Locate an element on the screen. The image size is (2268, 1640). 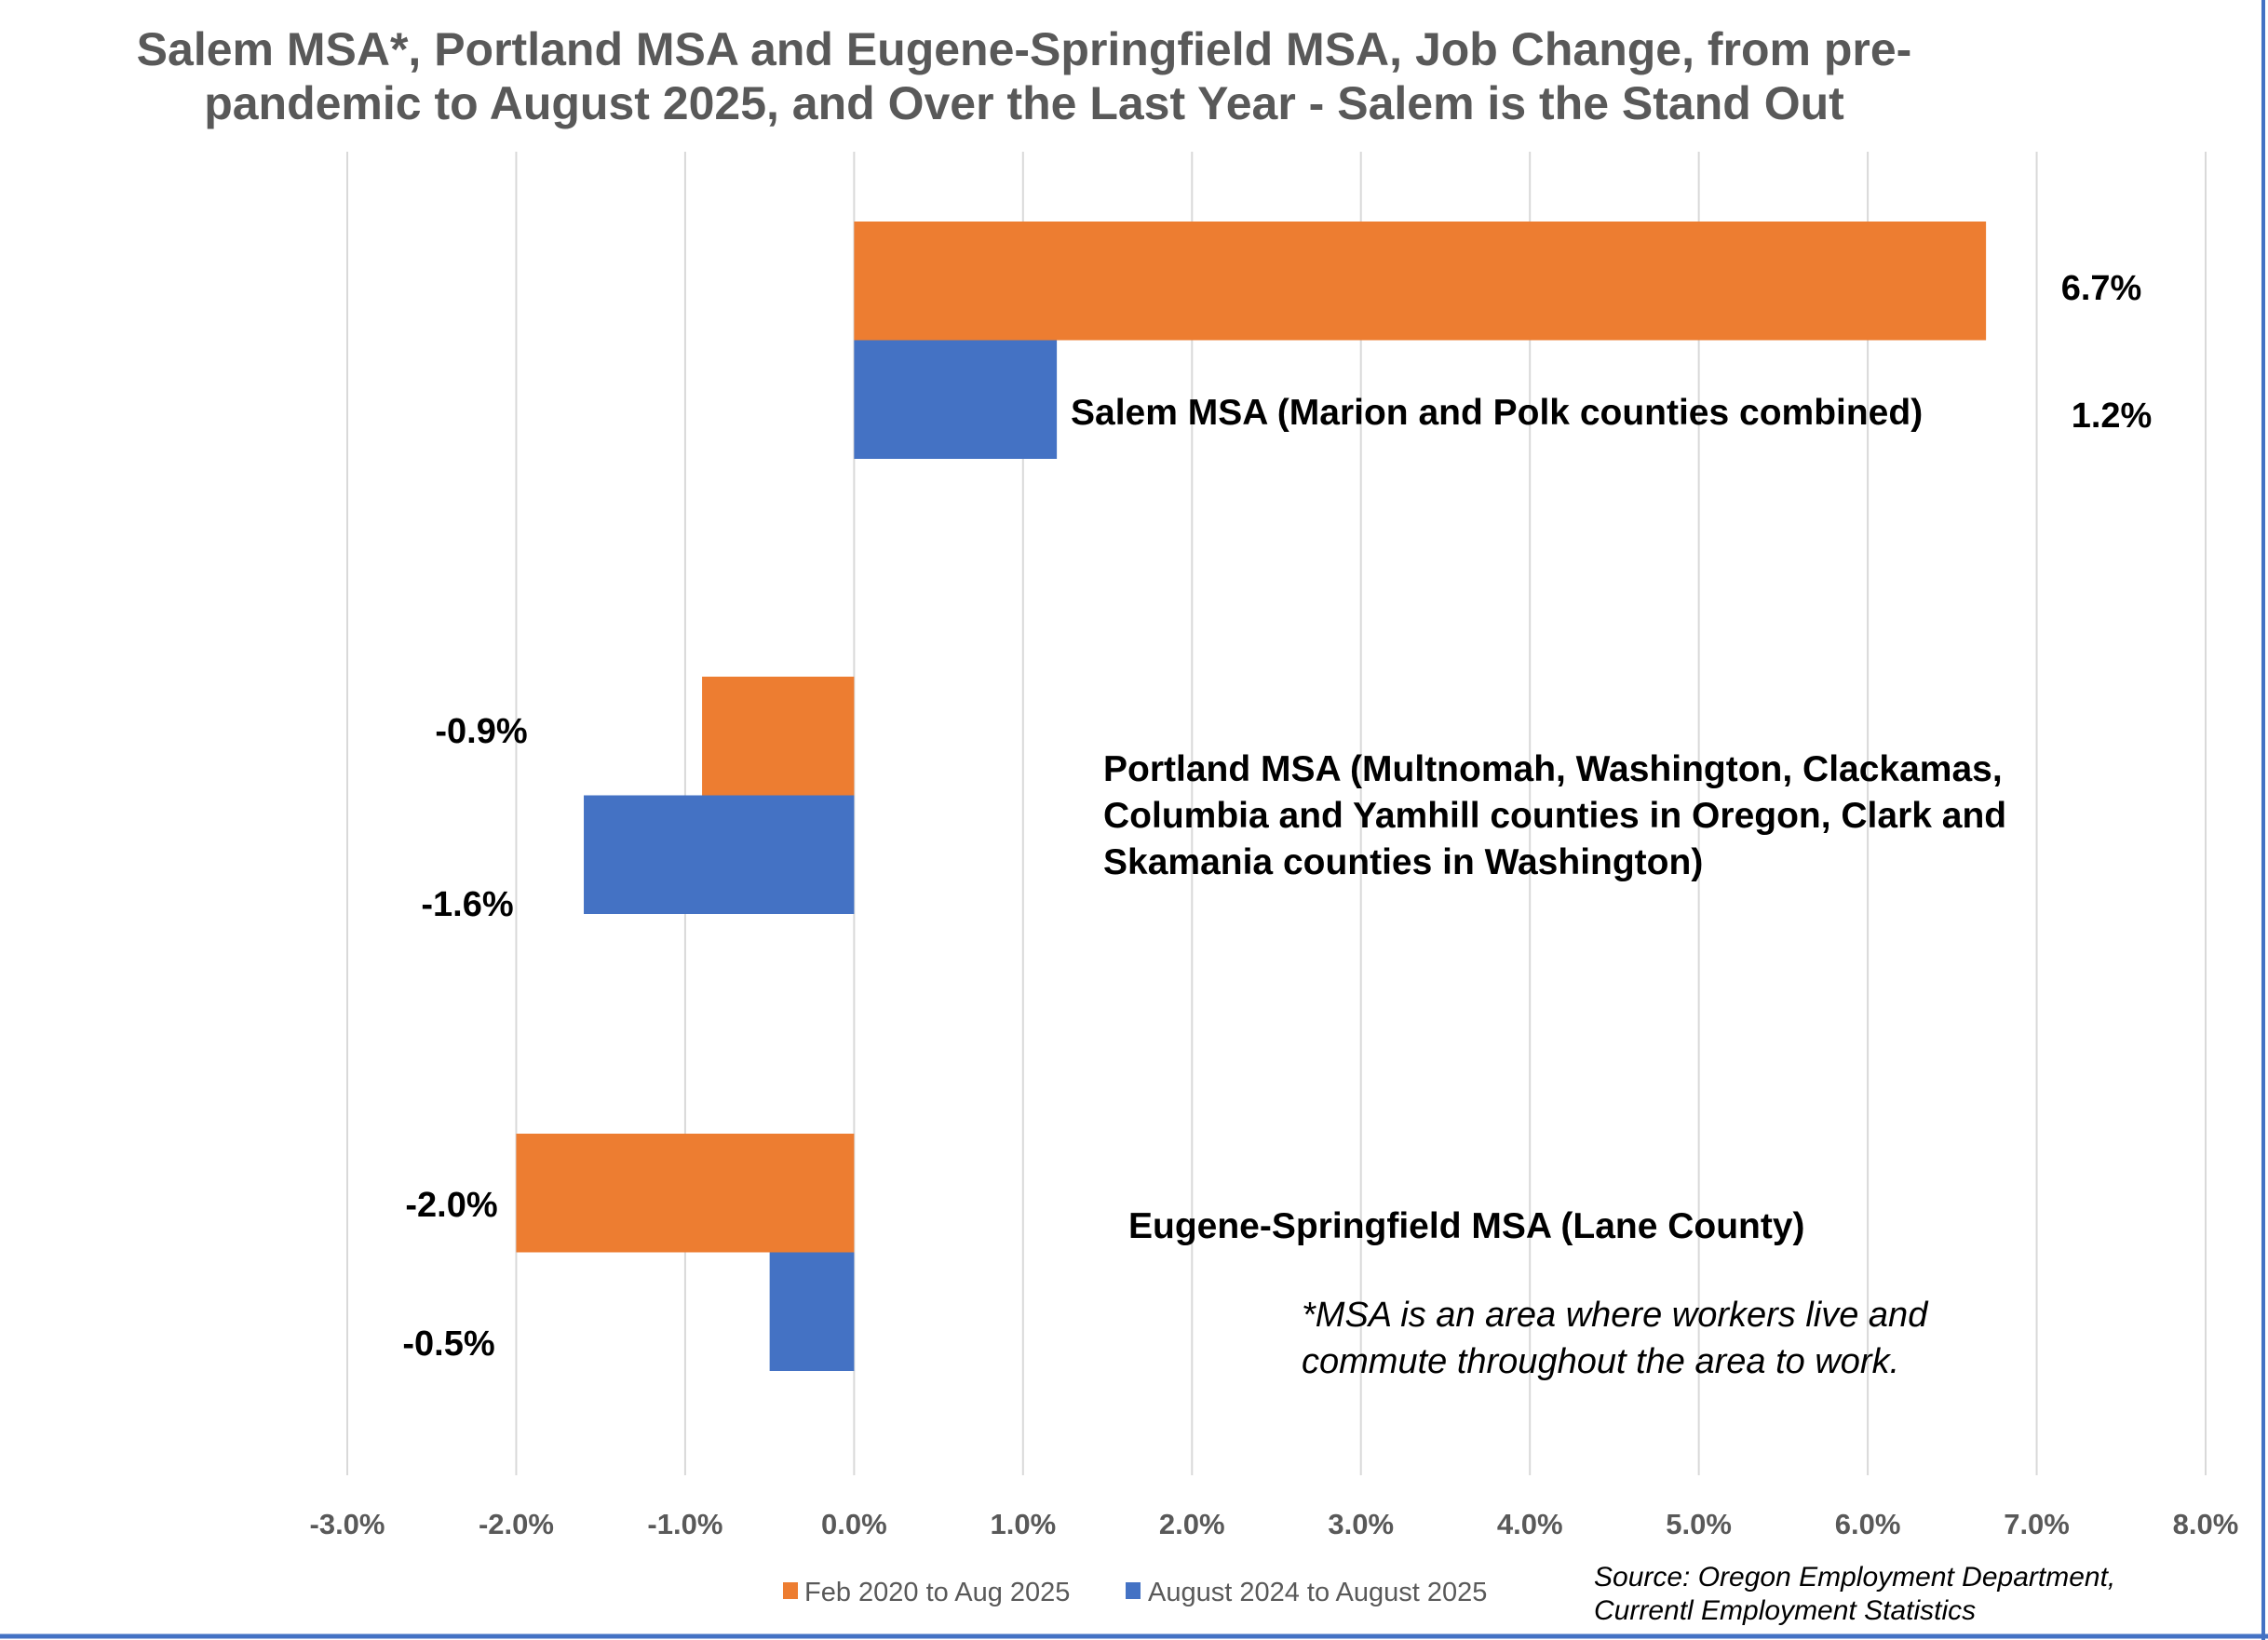
source-line-2: Currentl Employment Statistics is located at coordinates (1785, 1610).